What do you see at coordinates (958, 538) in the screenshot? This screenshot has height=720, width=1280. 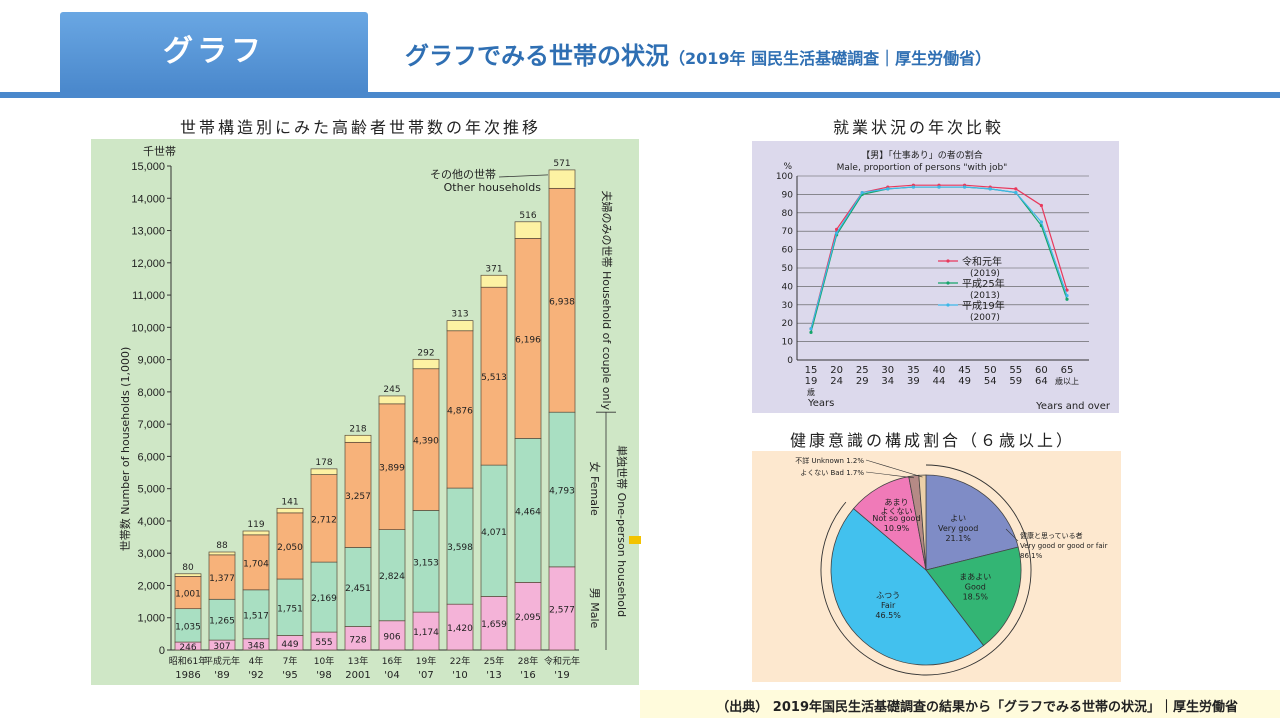 I see `slice-label-value: 21.1%` at bounding box center [958, 538].